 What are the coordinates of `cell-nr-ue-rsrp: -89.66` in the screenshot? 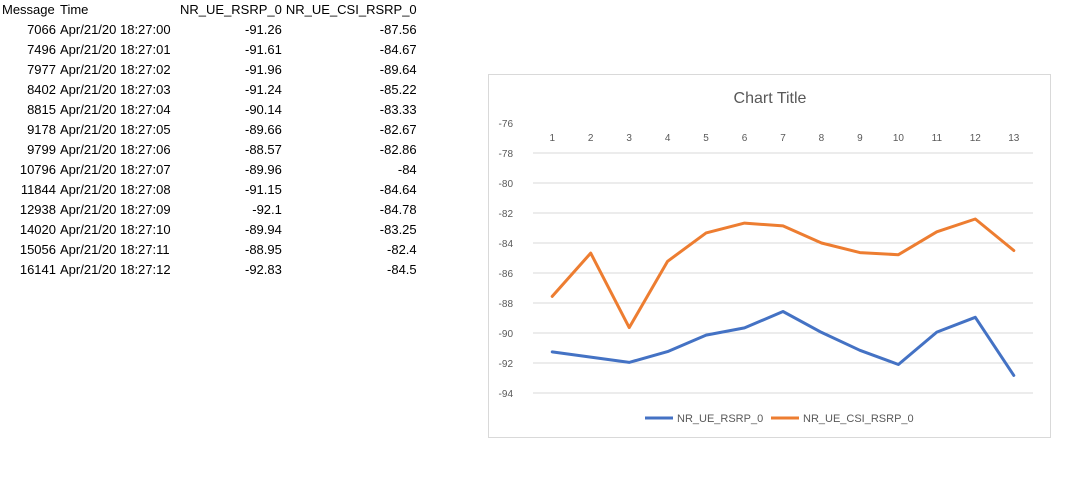 It's located at (263, 129).